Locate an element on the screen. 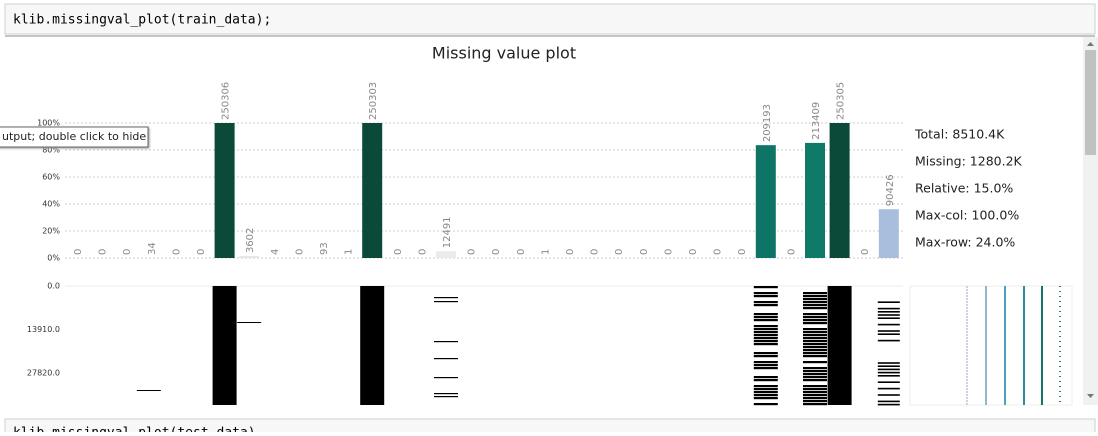  y-tick-label: 13910.0 is located at coordinates (43, 329).